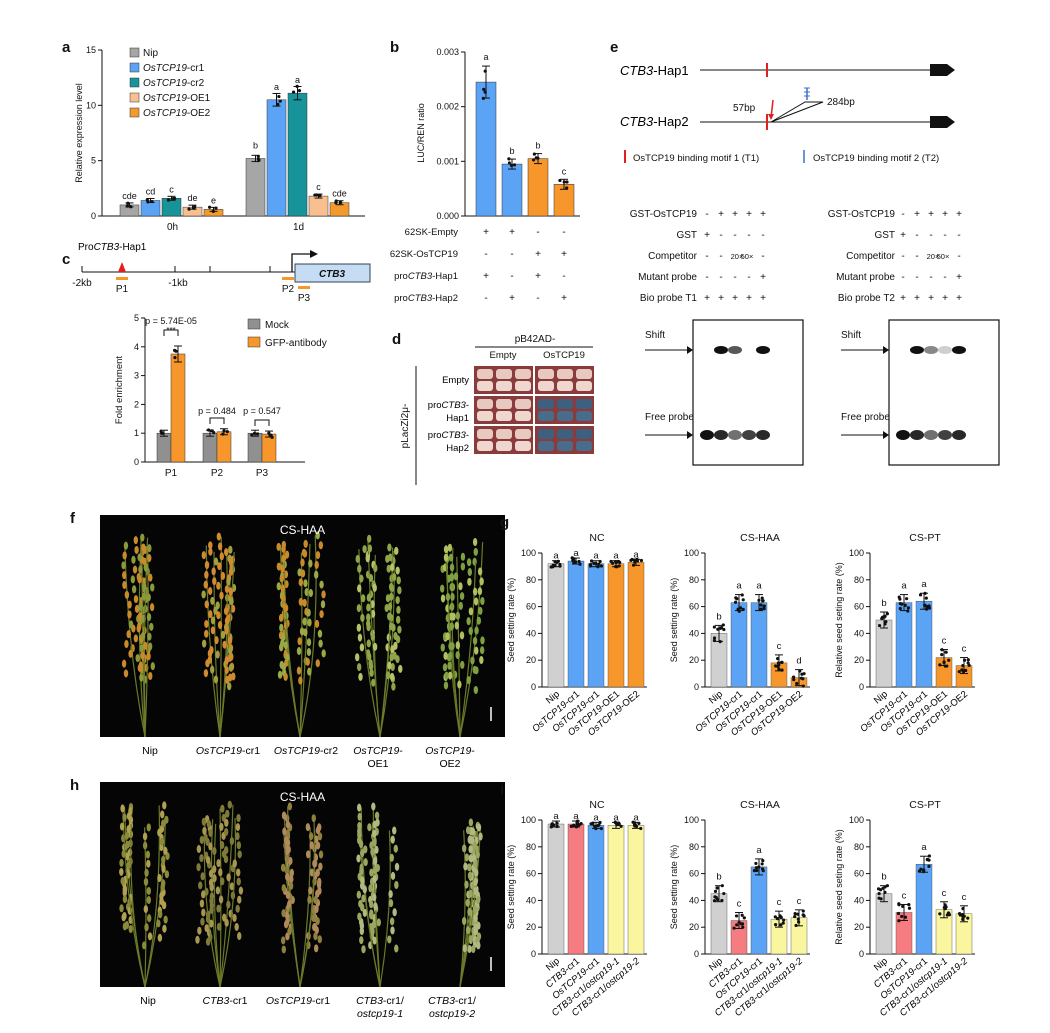  I want to click on legend-italic: OsTCP19, so click(165, 98).